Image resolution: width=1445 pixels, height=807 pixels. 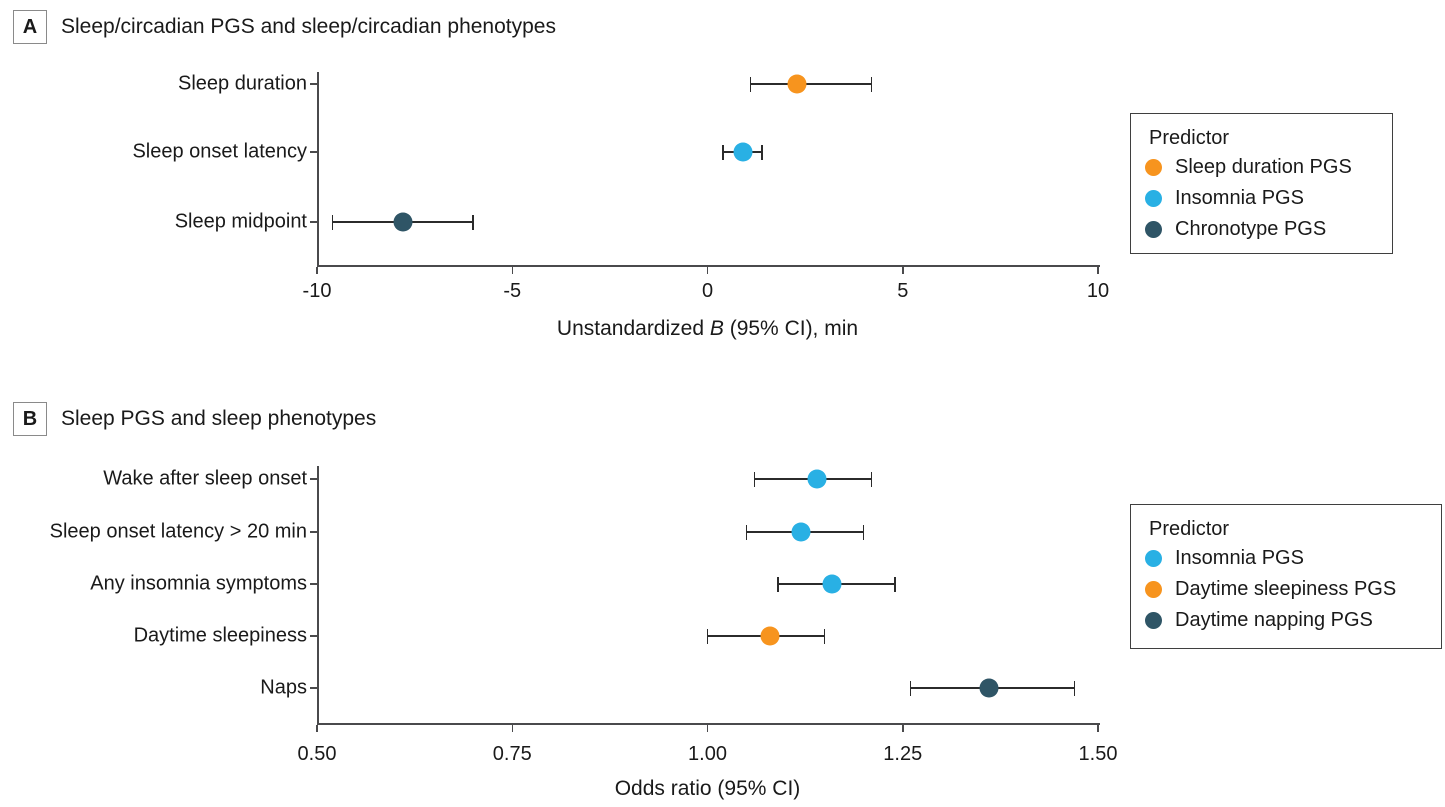 What do you see at coordinates (317, 754) in the screenshot?
I see `x-tick-label: 0.50` at bounding box center [317, 754].